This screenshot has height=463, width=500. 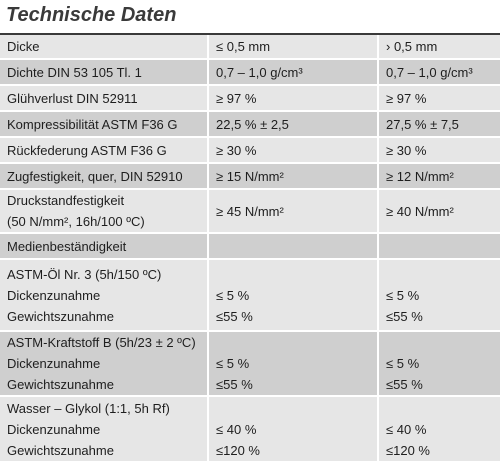 I want to click on property-cell: Kompressibilität ASTM F36 G, so click(x=104, y=124).